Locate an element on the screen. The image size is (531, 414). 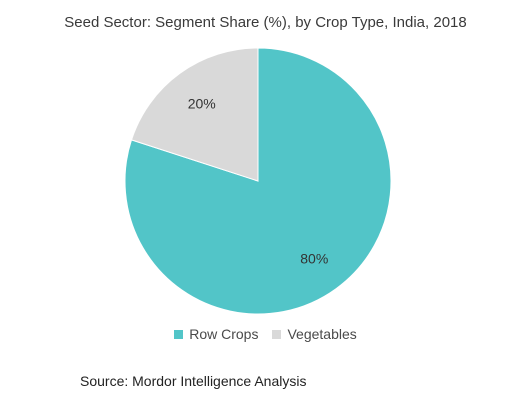
legend-swatch-vegetables is located at coordinates (277, 334).